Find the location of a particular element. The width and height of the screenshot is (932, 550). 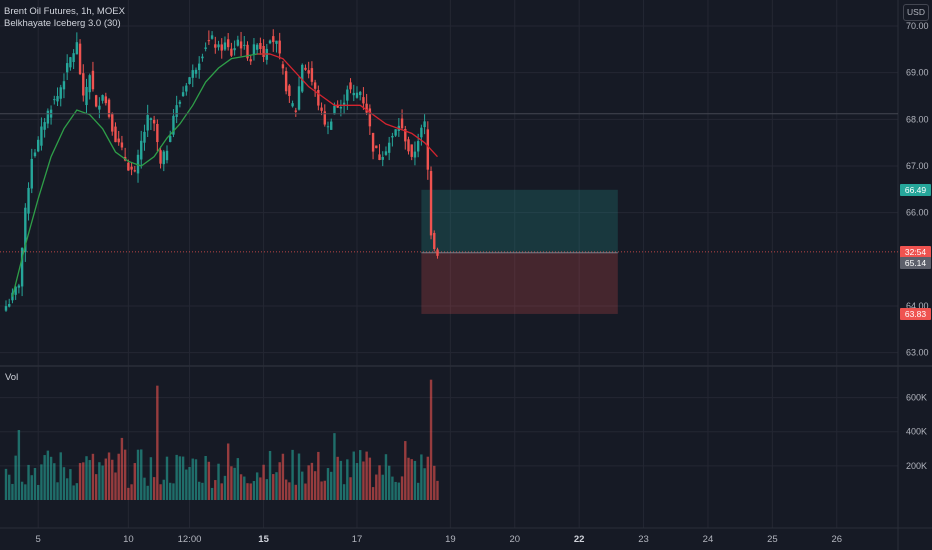

ma-segment-up is located at coordinates (141, 175).